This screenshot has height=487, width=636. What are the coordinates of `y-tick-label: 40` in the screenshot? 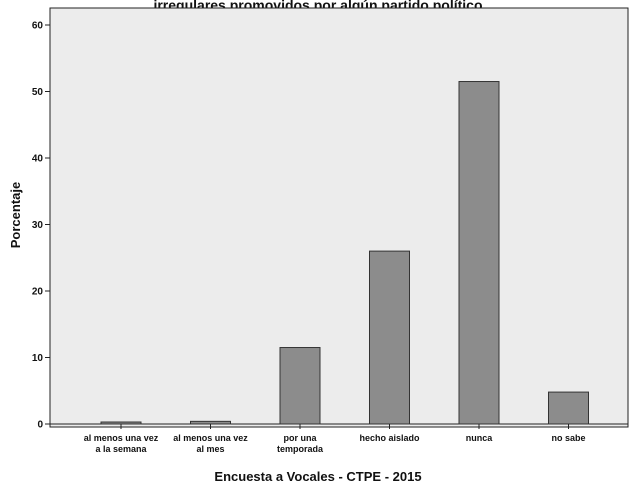 It's located at (38, 159).